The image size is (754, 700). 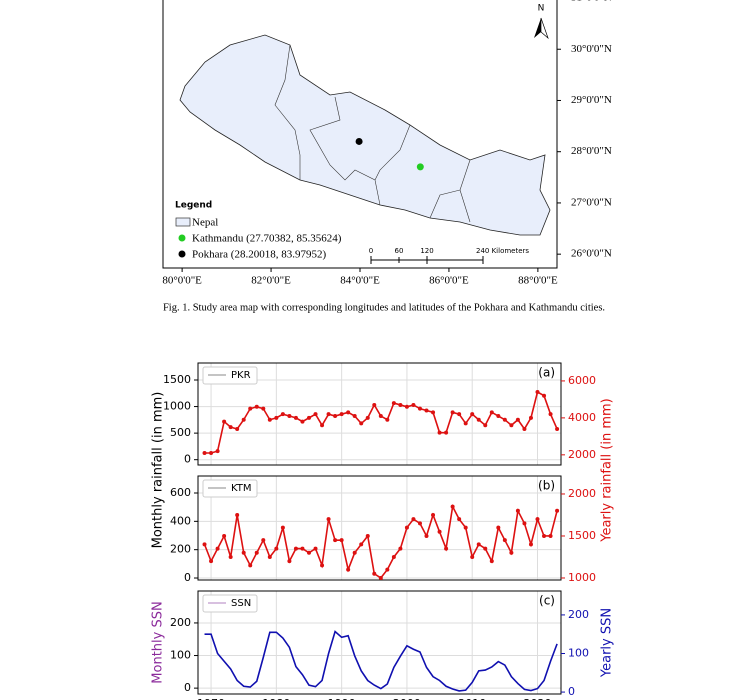 What do you see at coordinates (571, 691) in the screenshot?
I see `y2-tick-label: 0` at bounding box center [571, 691].